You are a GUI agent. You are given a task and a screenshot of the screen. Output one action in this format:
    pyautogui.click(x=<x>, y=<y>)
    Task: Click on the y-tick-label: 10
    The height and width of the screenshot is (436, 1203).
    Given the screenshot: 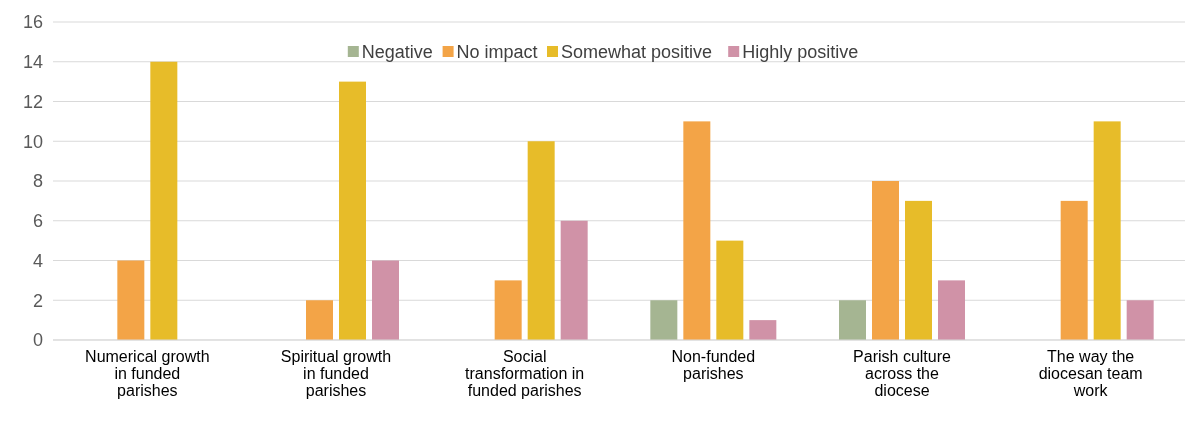 What is the action you would take?
    pyautogui.click(x=32, y=141)
    